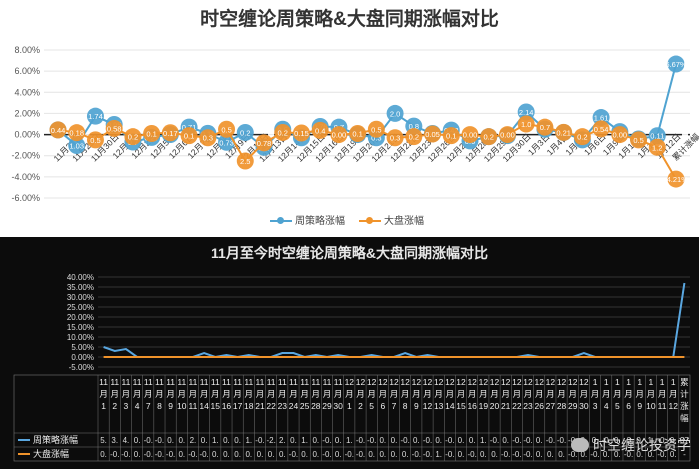  I want to click on bottom-x-tick-label: 3, so click(126, 406).